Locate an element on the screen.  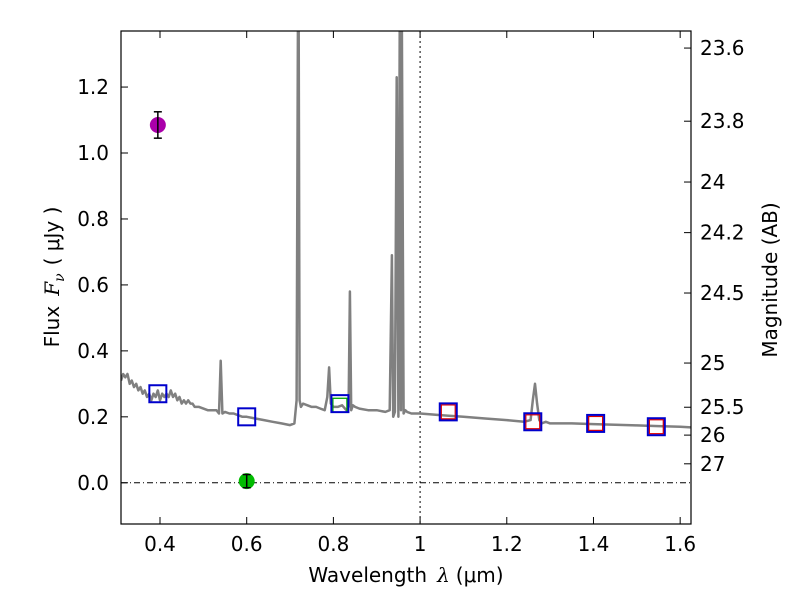
x-tick-label: 0.6 is located at coordinates (247, 544).